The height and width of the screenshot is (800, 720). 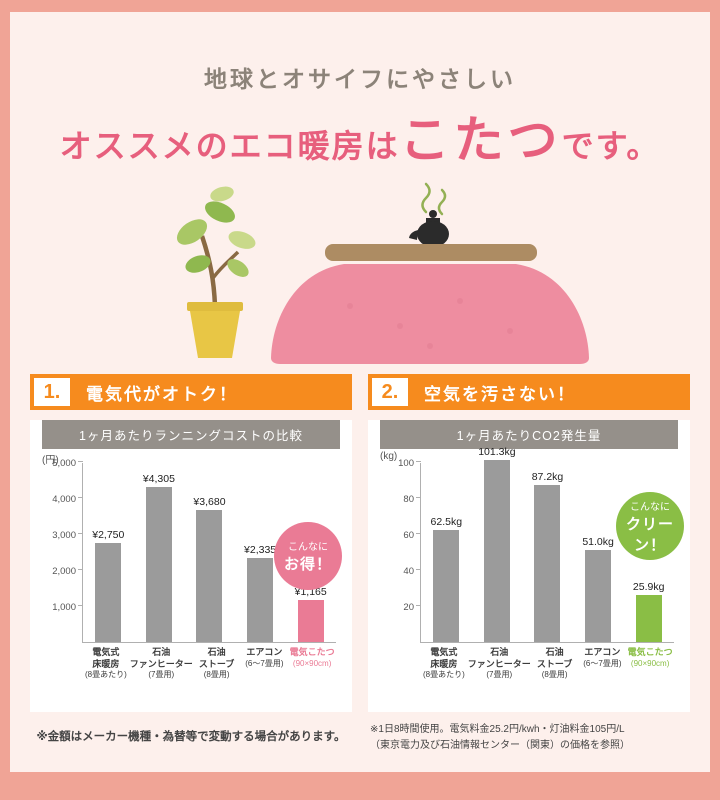 I want to click on clean-badge-line2: クリーン！, so click(x=649, y=534).